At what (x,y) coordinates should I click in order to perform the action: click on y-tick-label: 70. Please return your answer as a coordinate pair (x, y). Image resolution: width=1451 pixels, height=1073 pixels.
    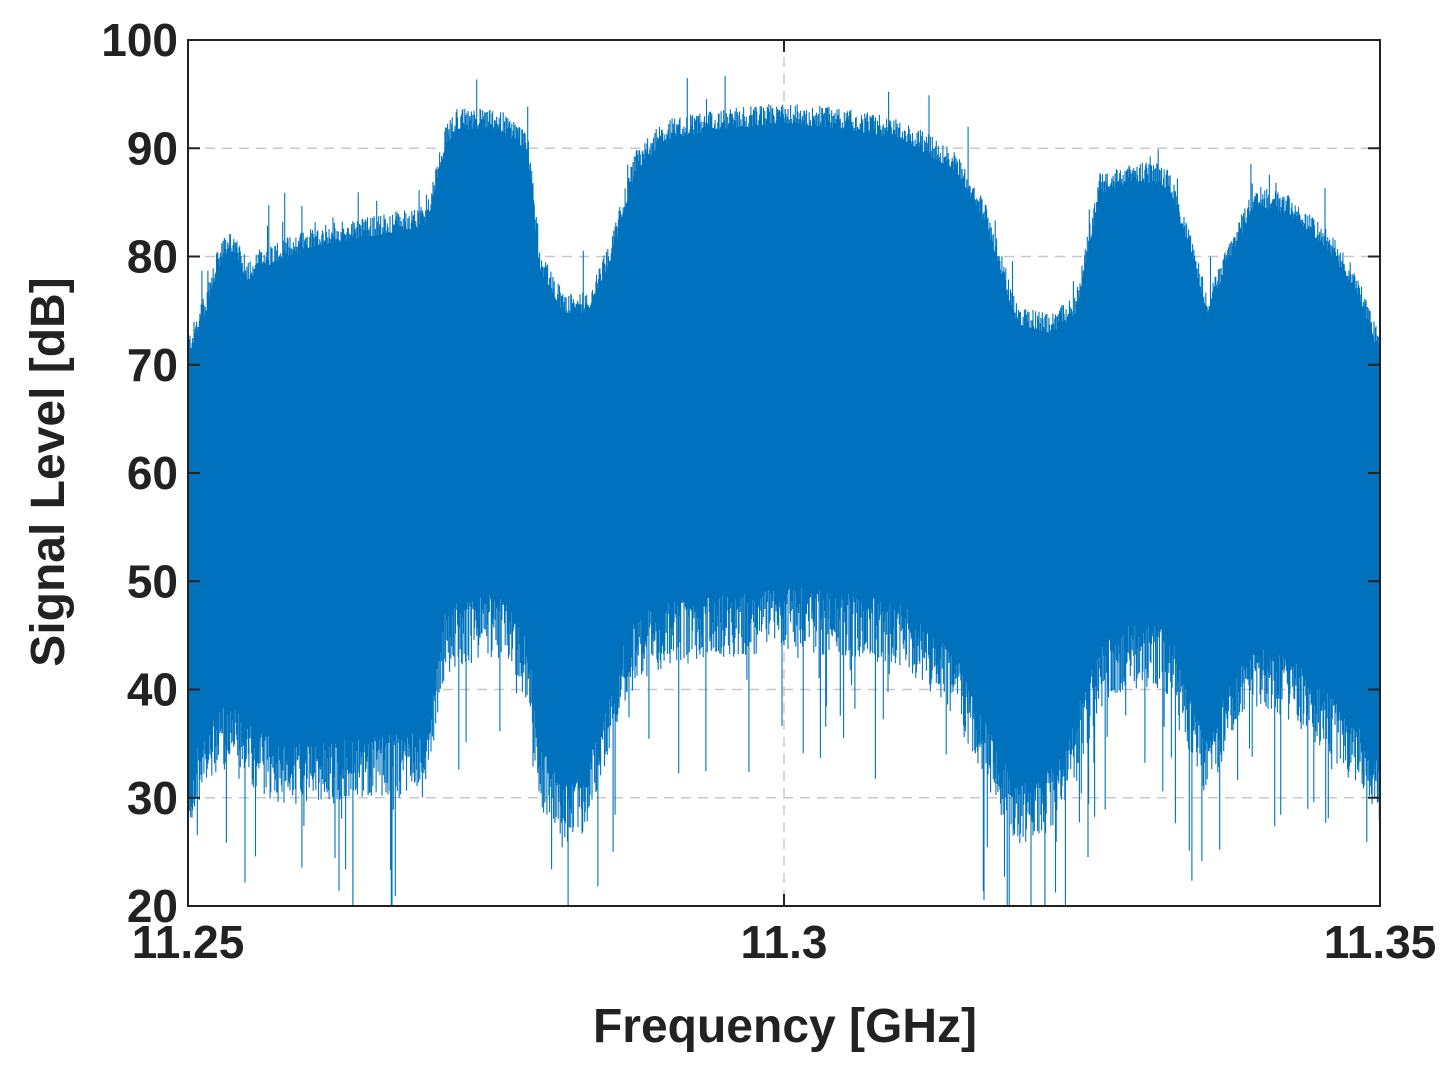
    Looking at the image, I should click on (152, 365).